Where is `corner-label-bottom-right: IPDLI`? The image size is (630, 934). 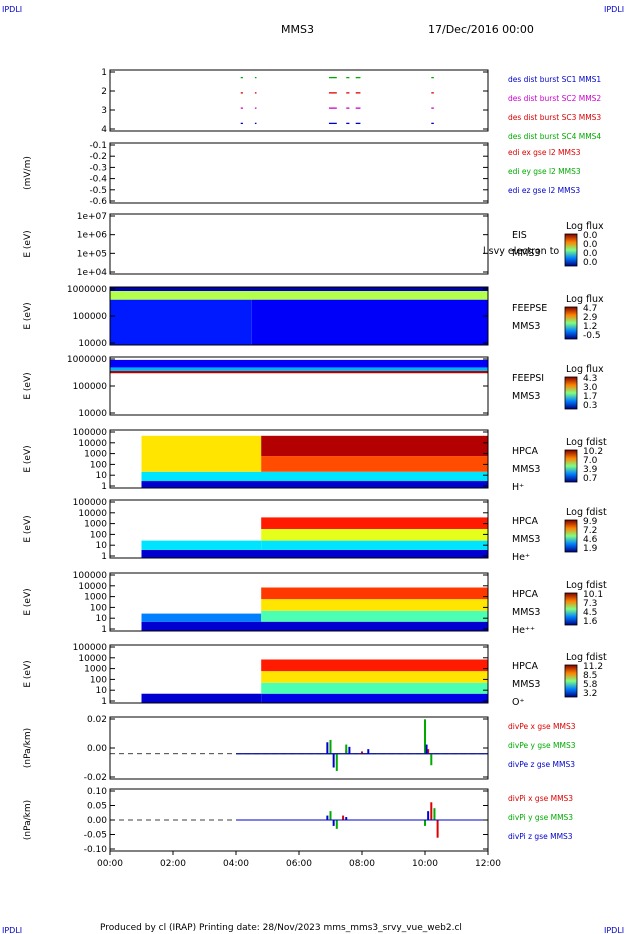 corner-label-bottom-right: IPDLI is located at coordinates (614, 930).